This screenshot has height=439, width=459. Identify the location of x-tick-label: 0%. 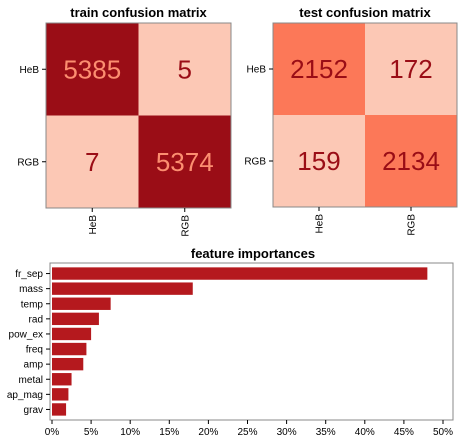
(52, 432).